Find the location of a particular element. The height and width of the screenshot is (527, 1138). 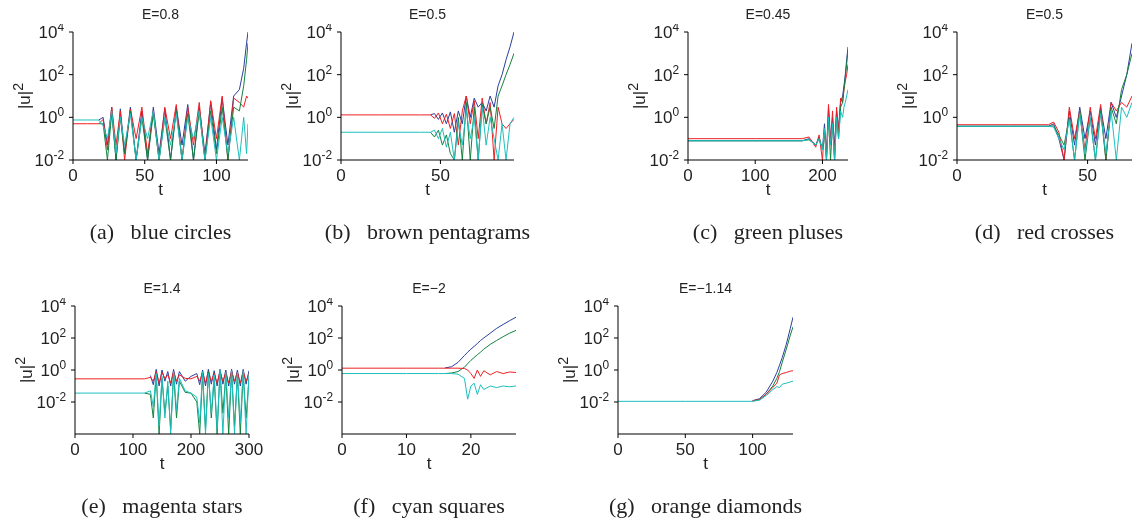

x-tick-label: 20 is located at coordinates (471, 449).